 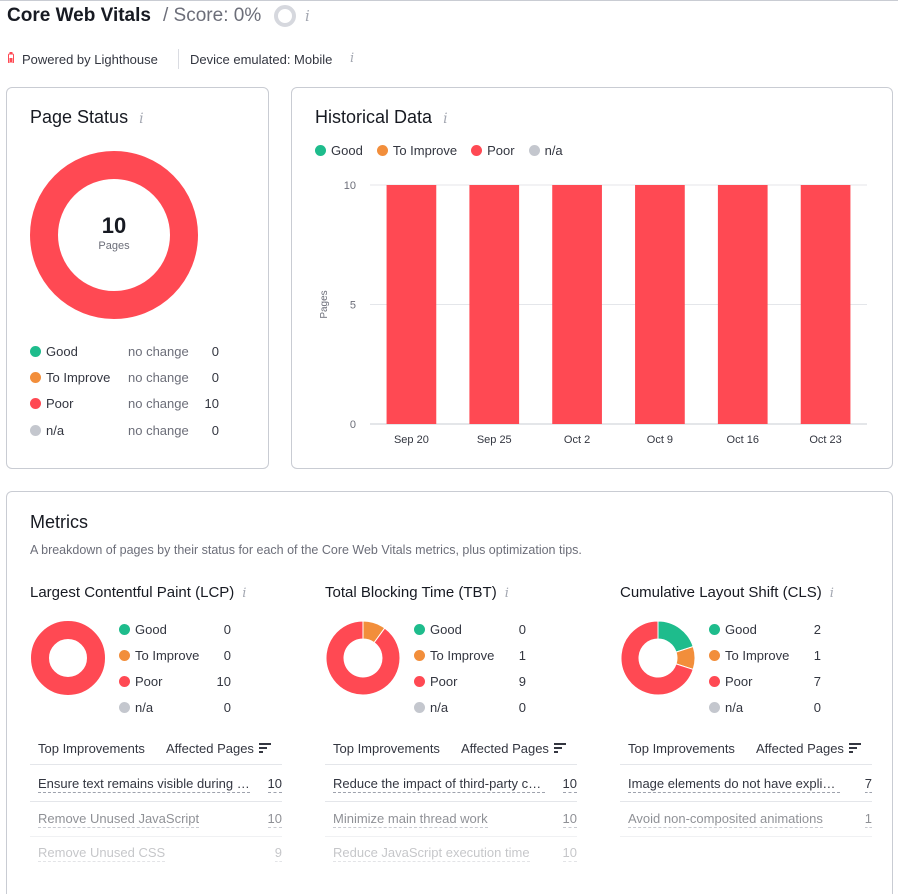 I want to click on legend-item-poor: Poor, so click(x=493, y=150).